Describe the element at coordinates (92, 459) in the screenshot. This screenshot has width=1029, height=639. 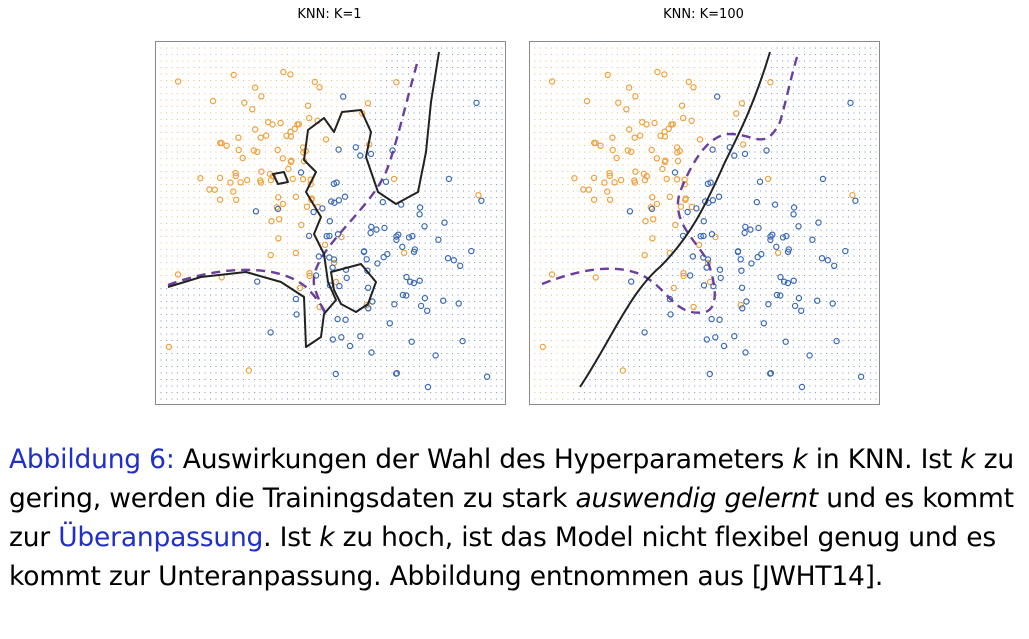
I see `figure-label: Abbildung 6:` at that location.